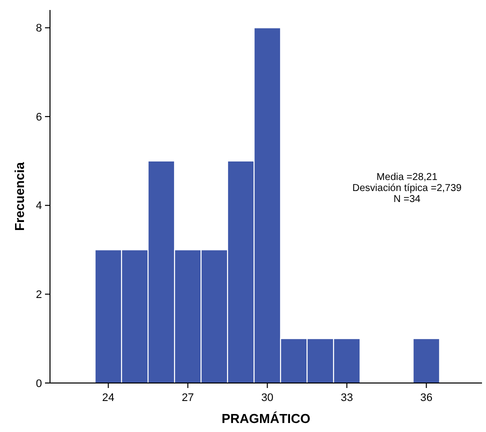 This screenshot has width=486, height=432. Describe the element at coordinates (188, 398) in the screenshot. I see `x-tick-label: 27` at that location.